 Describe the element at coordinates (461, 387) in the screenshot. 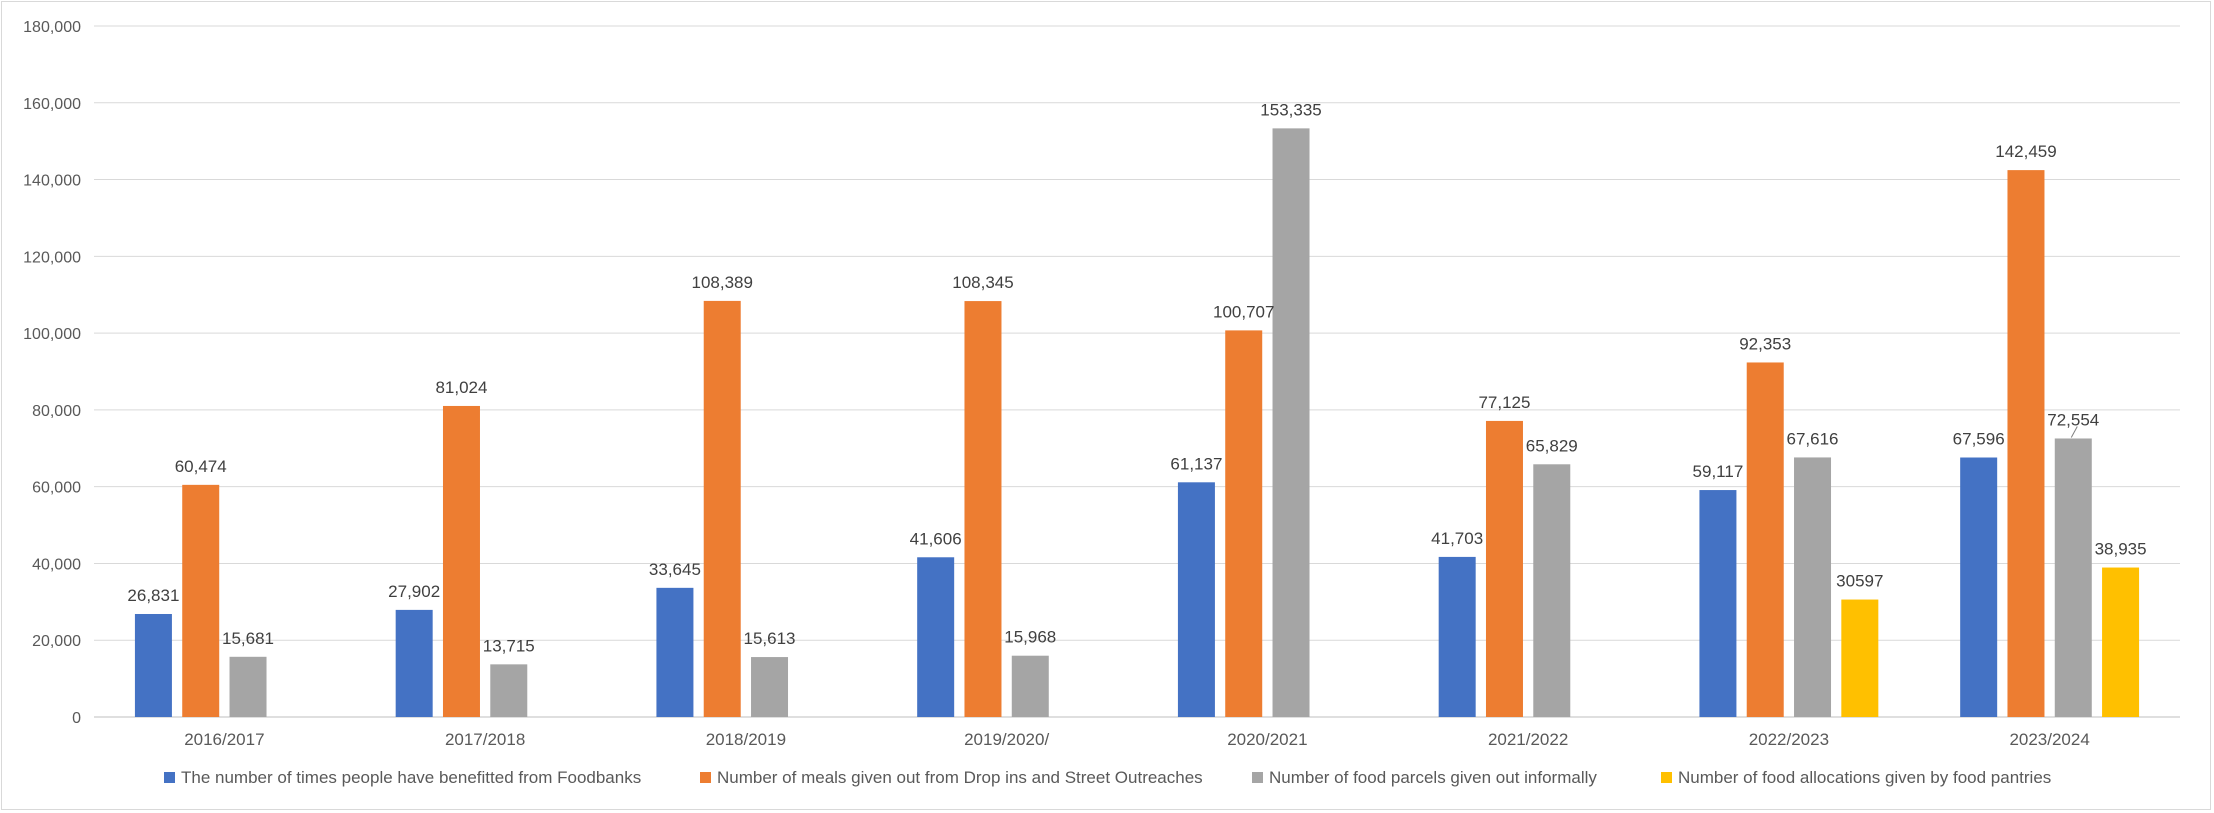

I see `data-label: 81,024` at that location.